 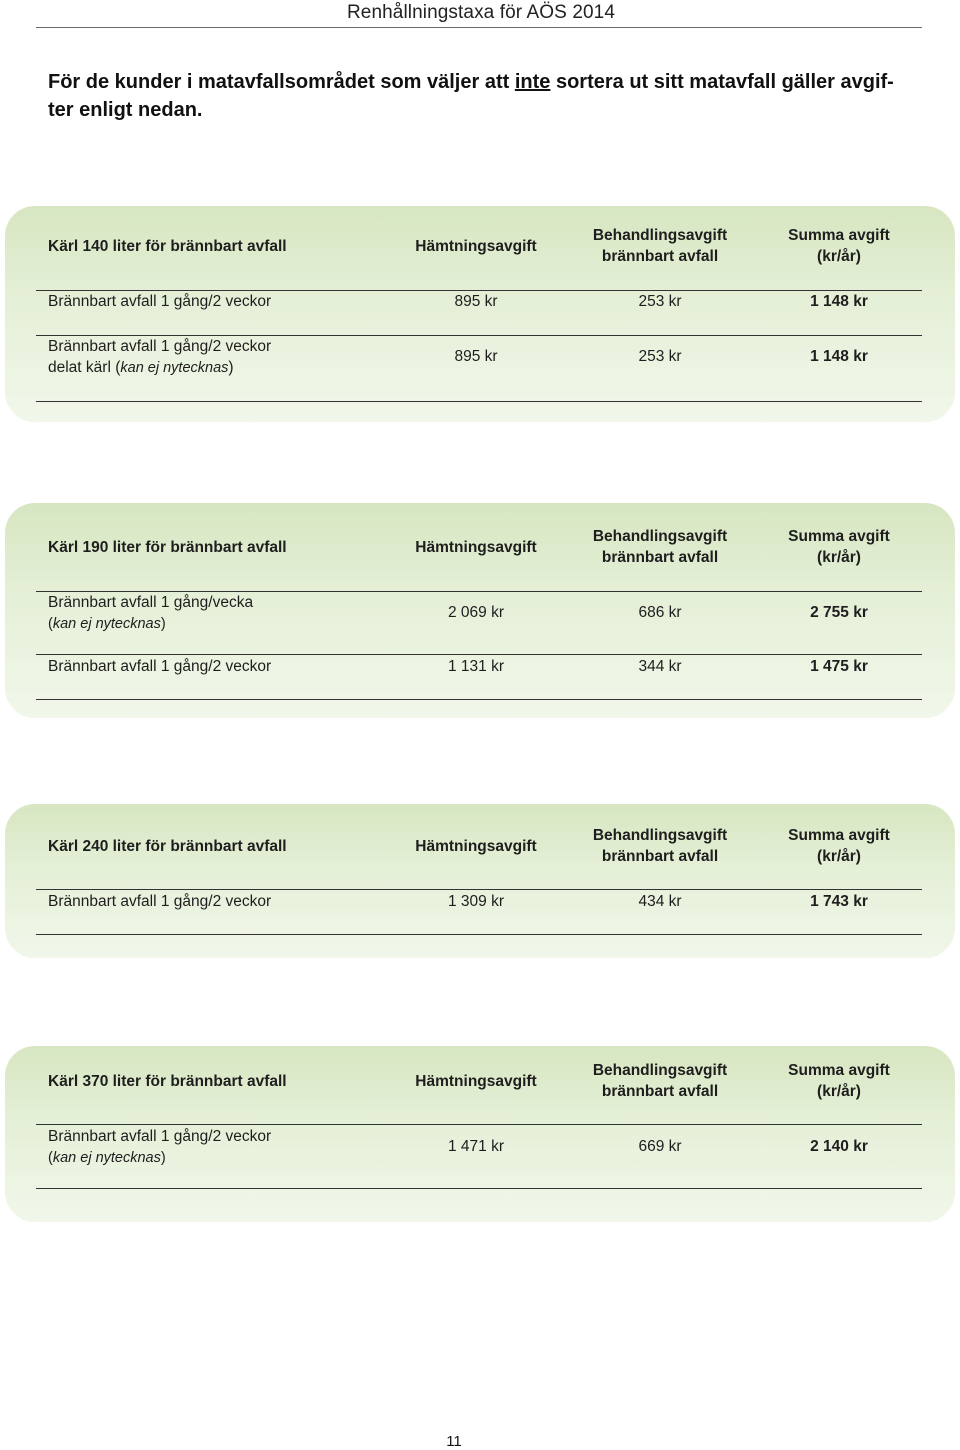 What do you see at coordinates (532, 82) in the screenshot?
I see `intro-emphasis: inte` at bounding box center [532, 82].